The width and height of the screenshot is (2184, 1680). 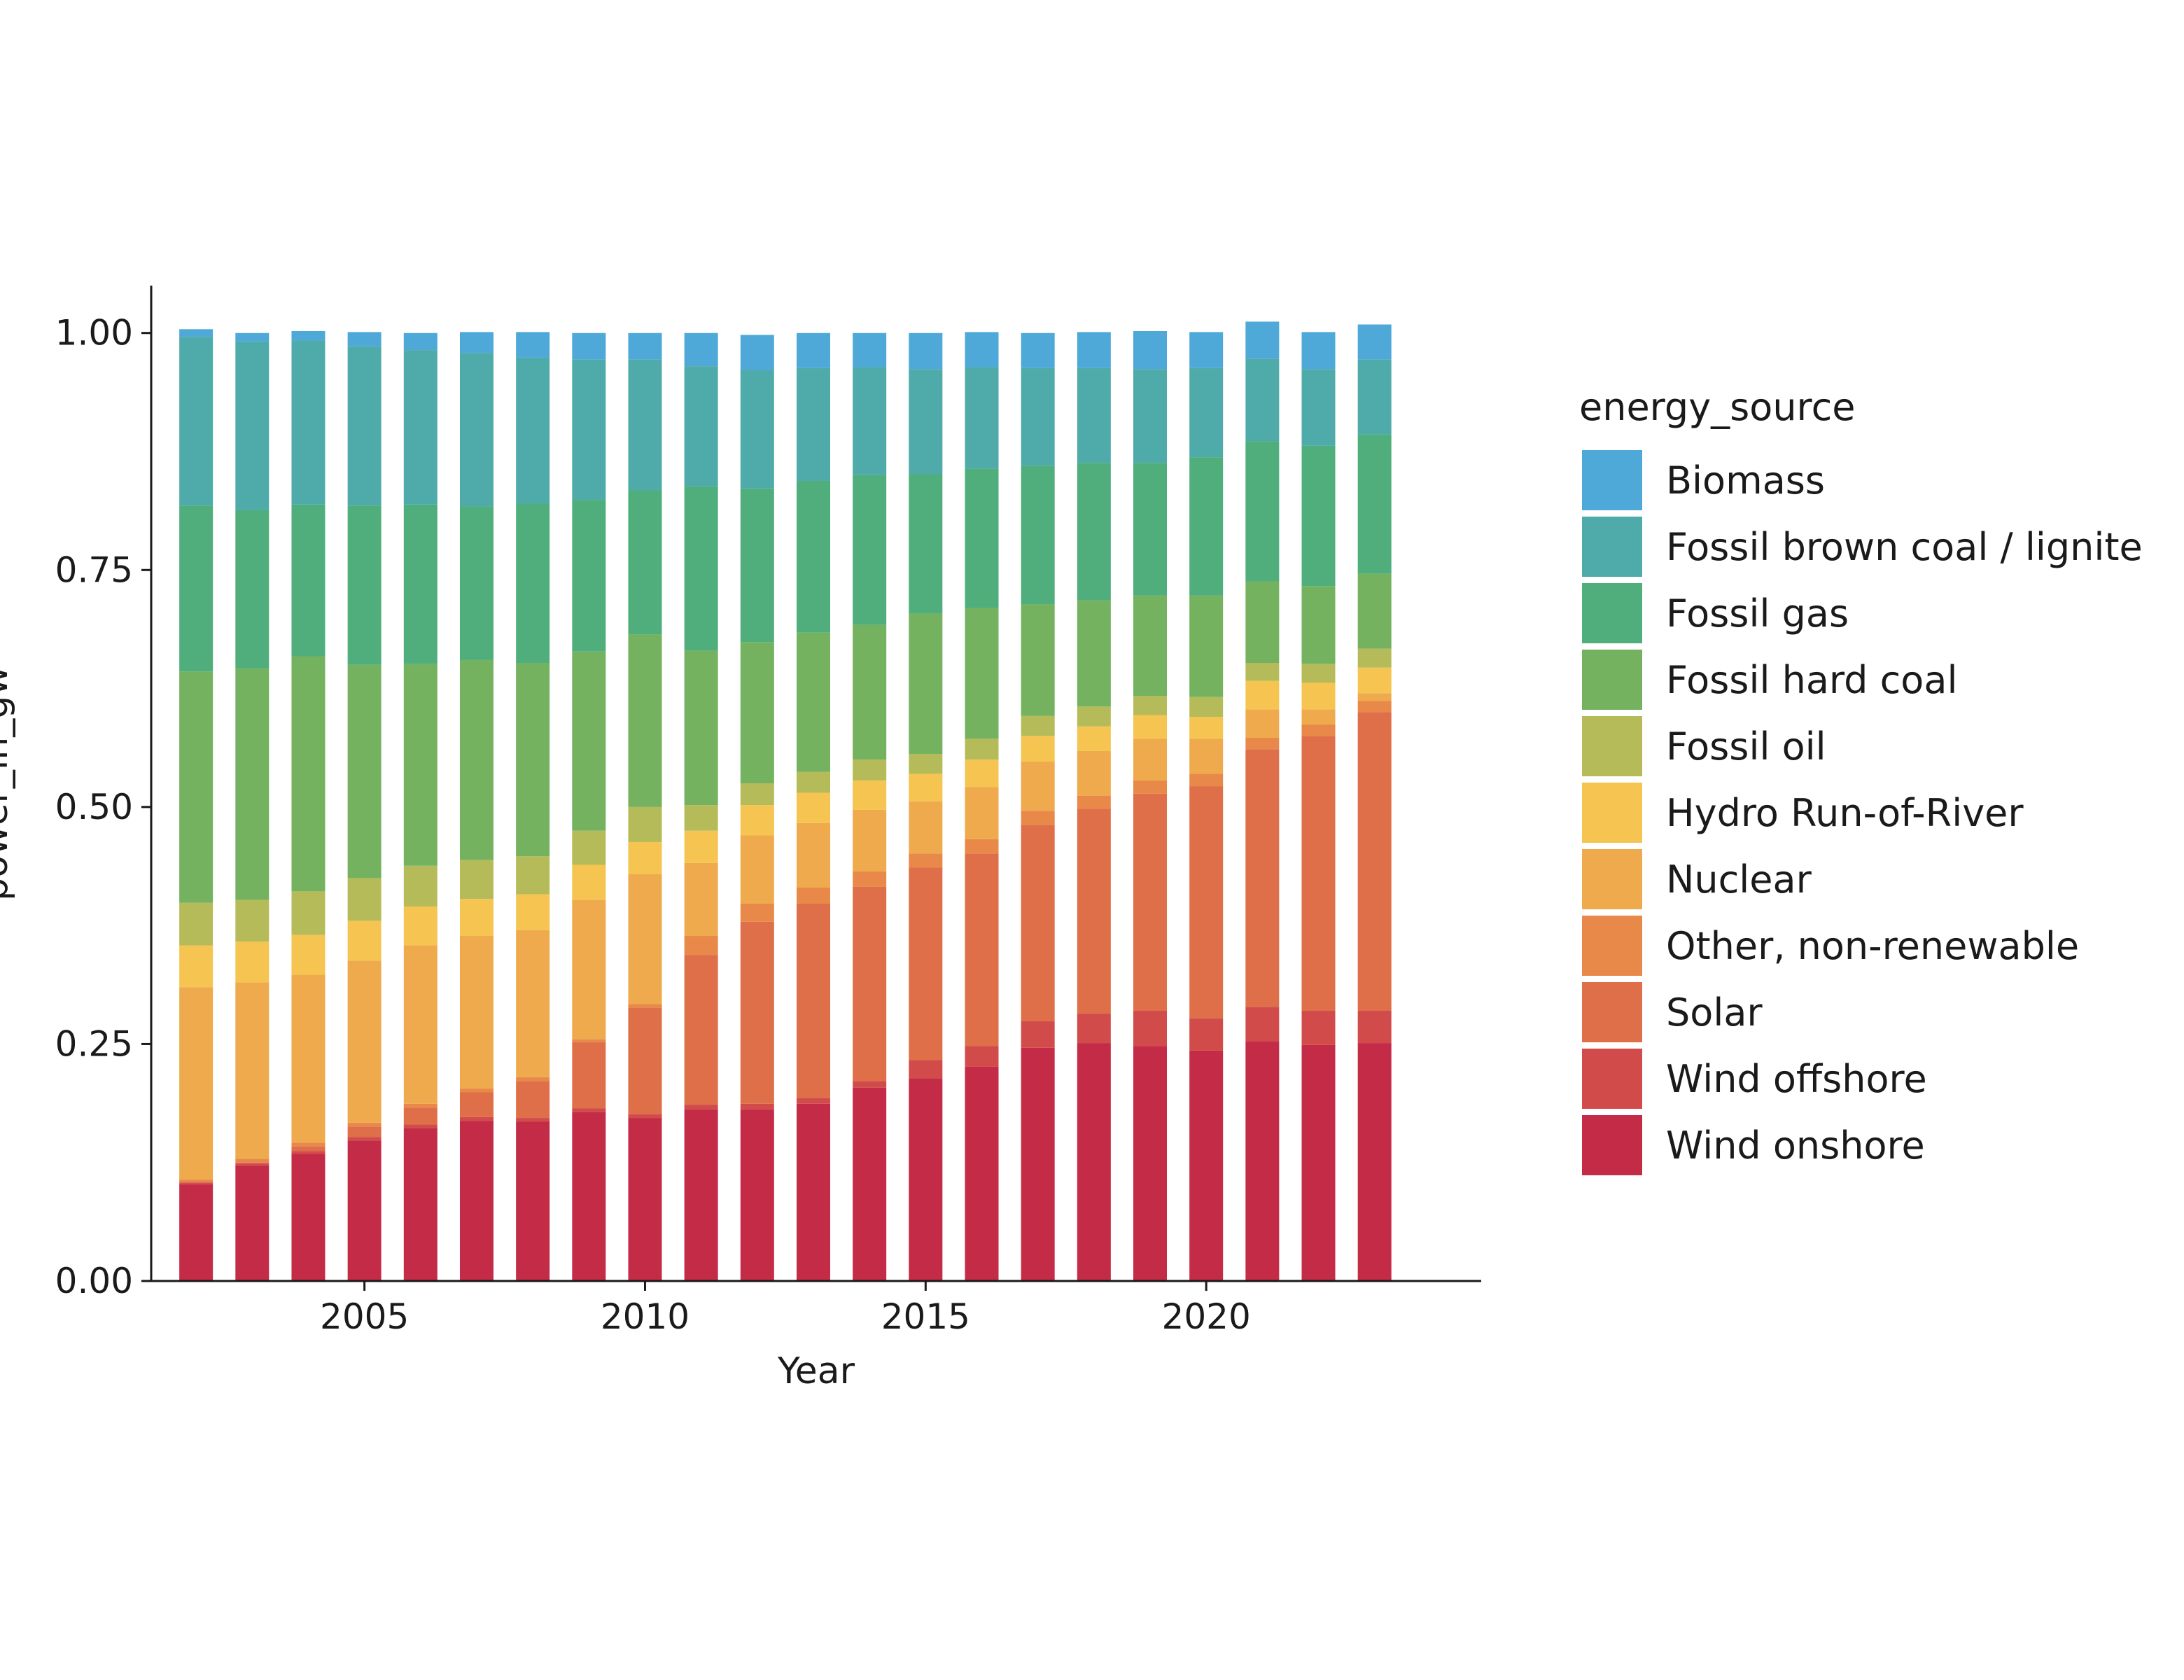 I want to click on bar-segment-hydro-run-of-river-2002, so click(x=196, y=966).